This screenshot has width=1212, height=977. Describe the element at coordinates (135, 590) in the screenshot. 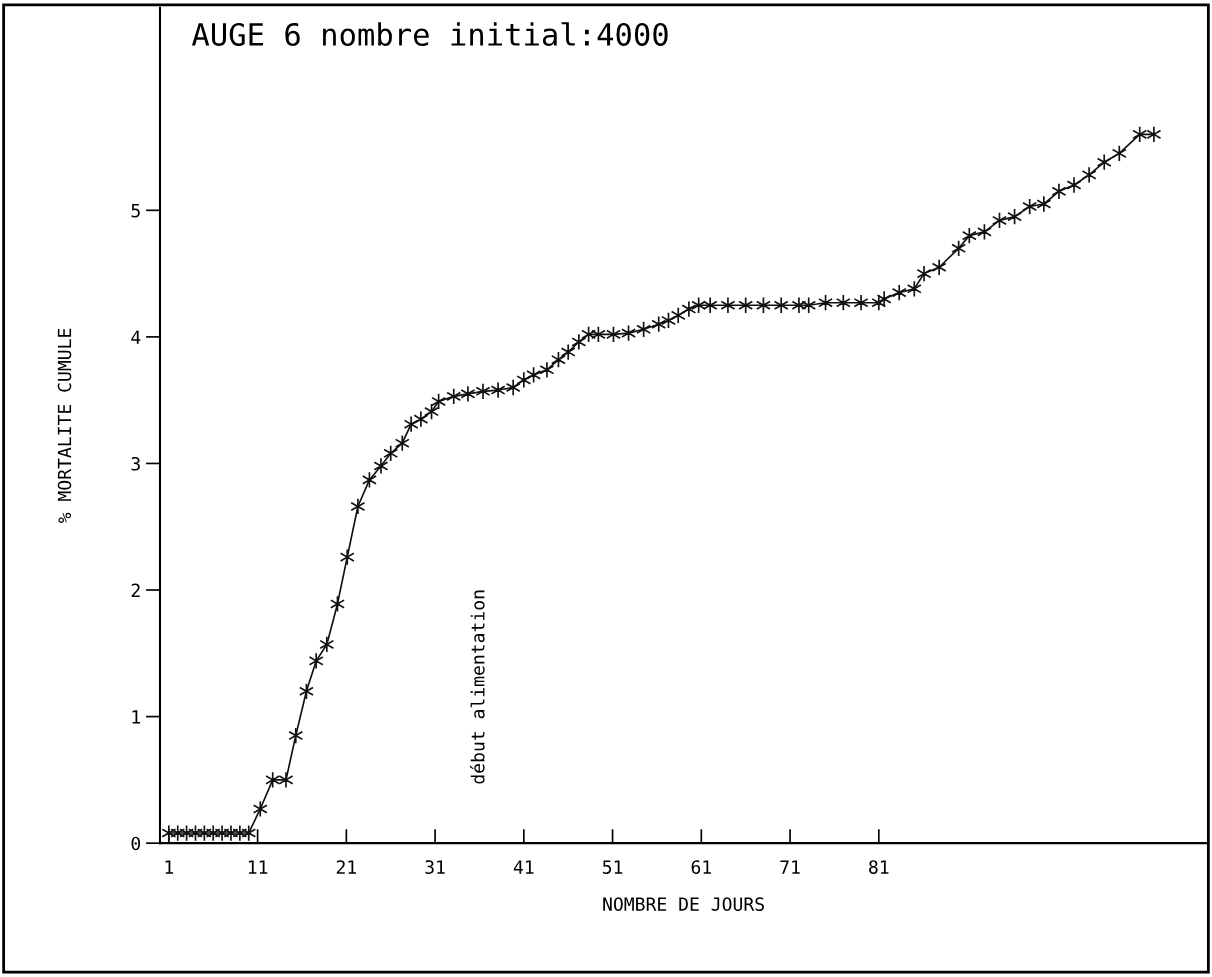

I see `y-tick-label: 2` at that location.